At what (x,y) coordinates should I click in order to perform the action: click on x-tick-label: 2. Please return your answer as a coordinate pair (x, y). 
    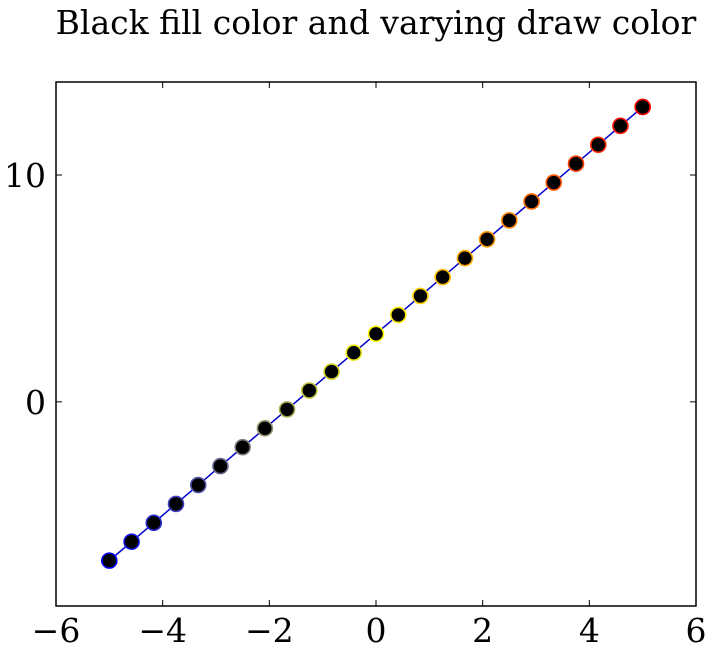
    Looking at the image, I should click on (482, 630).